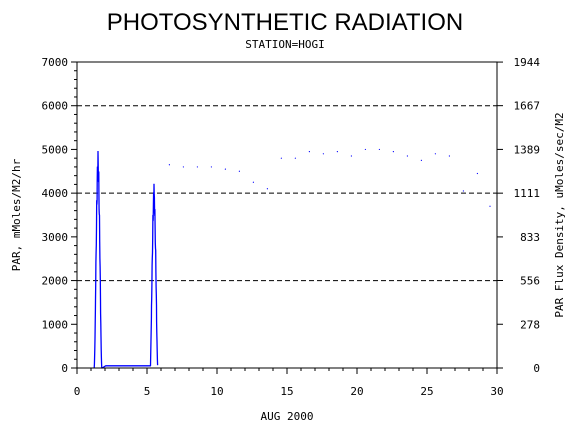 This screenshot has width=570, height=430. What do you see at coordinates (527, 62) in the screenshot?
I see `y2-tick-label: 1944` at bounding box center [527, 62].